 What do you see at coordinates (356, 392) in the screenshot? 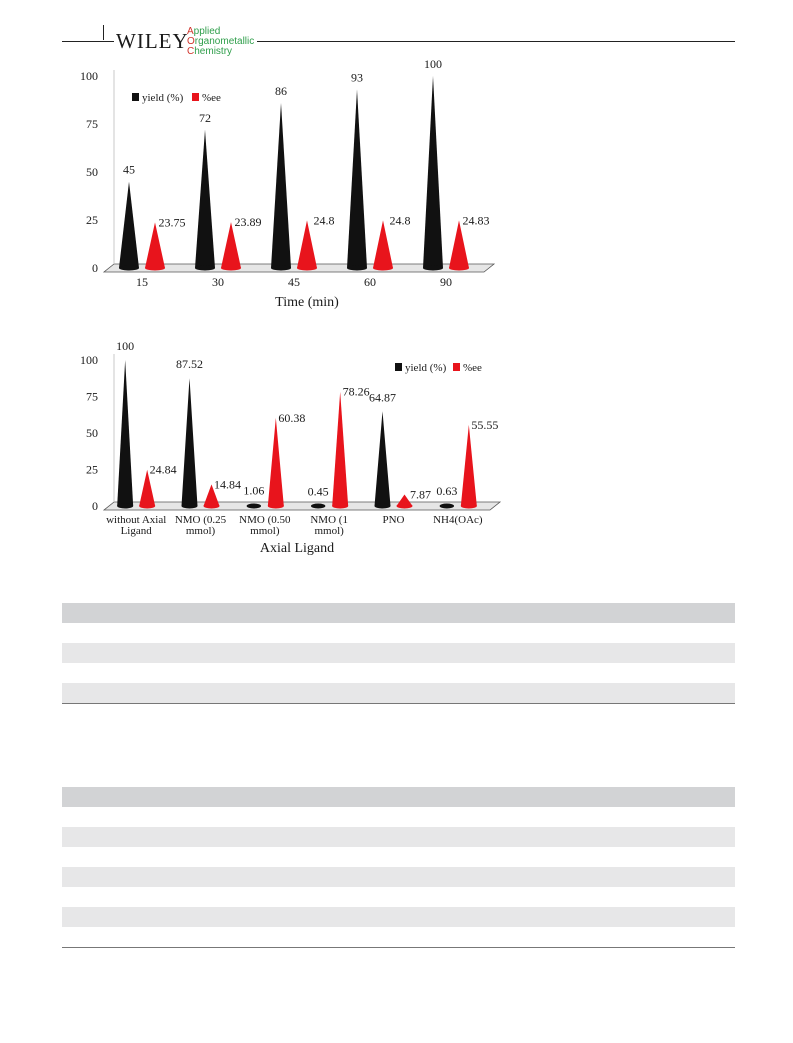
I see `ee-data-label: 78.26` at bounding box center [356, 392].